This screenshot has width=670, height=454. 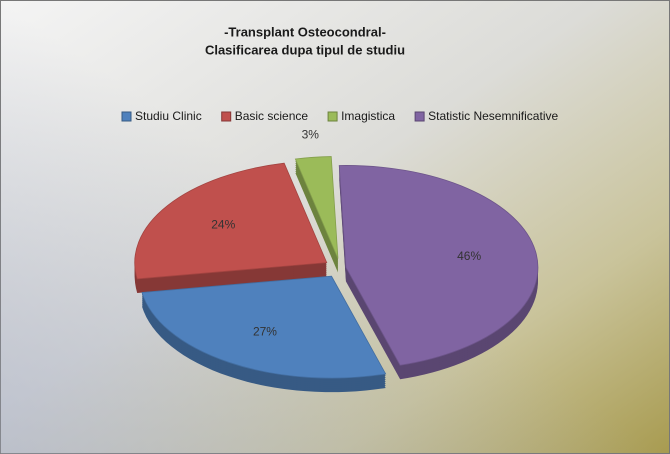 What do you see at coordinates (223, 225) in the screenshot?
I see `value-label: 24%` at bounding box center [223, 225].